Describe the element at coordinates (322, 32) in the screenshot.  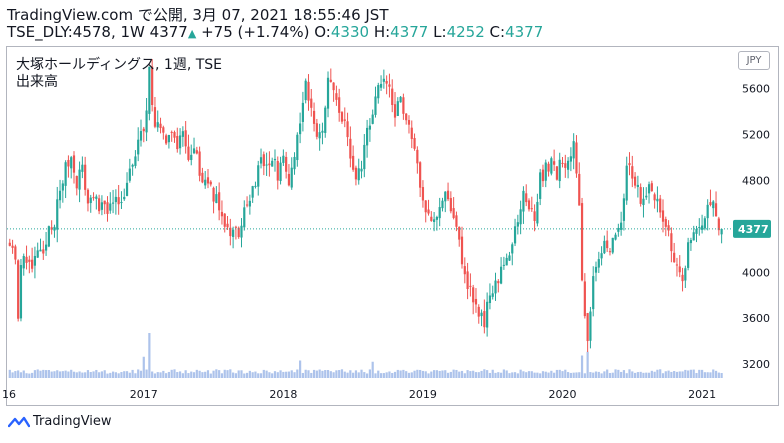
I see `open-label: O:` at that location.